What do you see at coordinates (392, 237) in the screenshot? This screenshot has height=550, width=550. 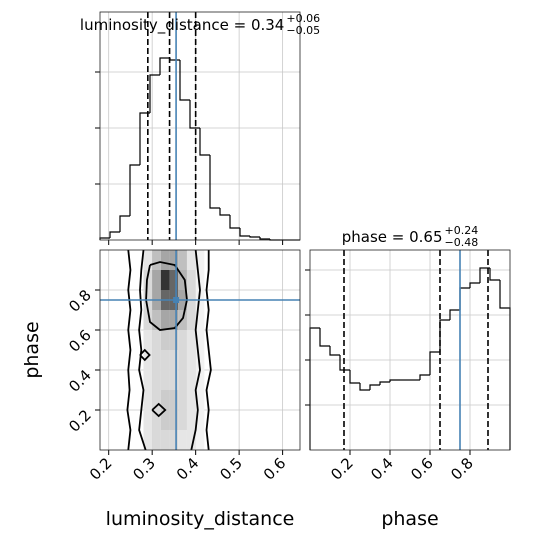 I see `panel-title: phase = 0.65` at bounding box center [392, 237].